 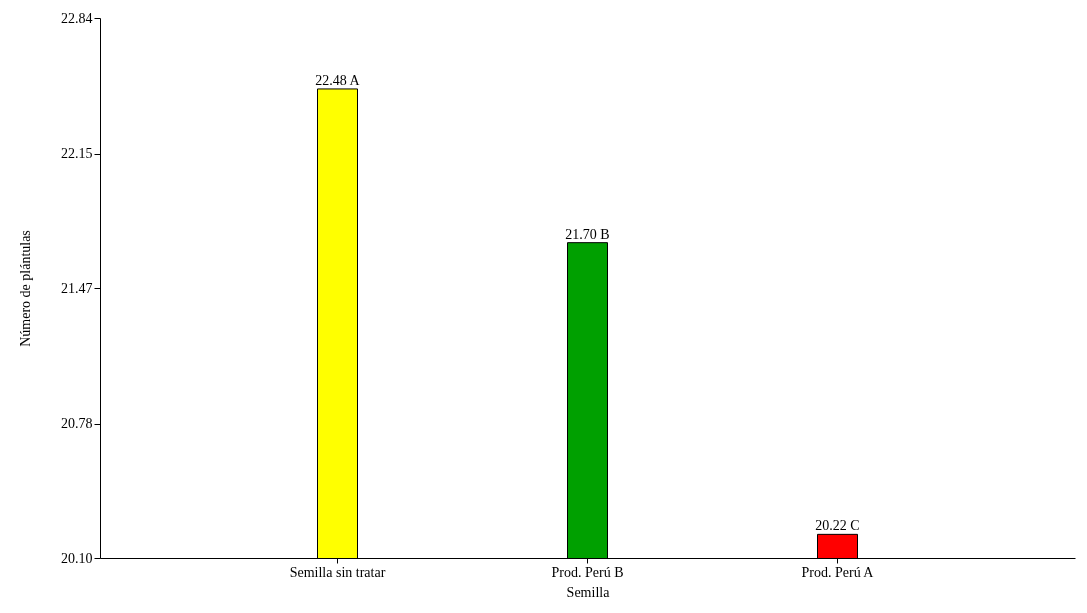 What do you see at coordinates (25, 288) in the screenshot?
I see `y-axis-title: Número de plántulas` at bounding box center [25, 288].